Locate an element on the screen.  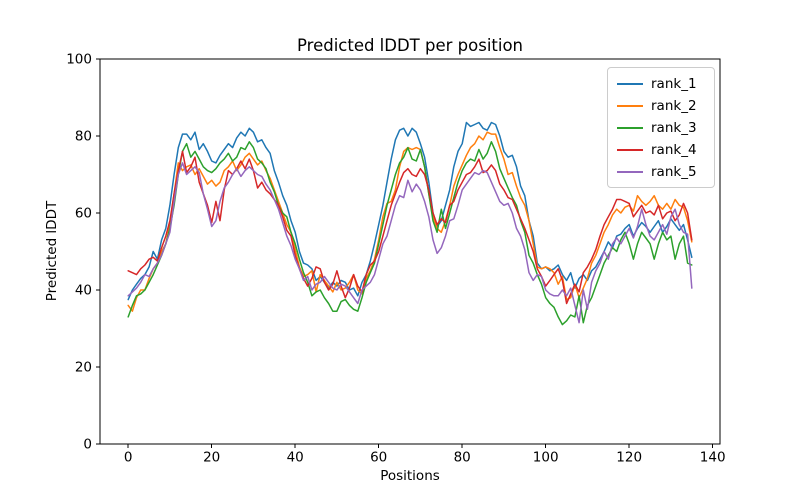
x-tick-label: 0 is located at coordinates (128, 458).